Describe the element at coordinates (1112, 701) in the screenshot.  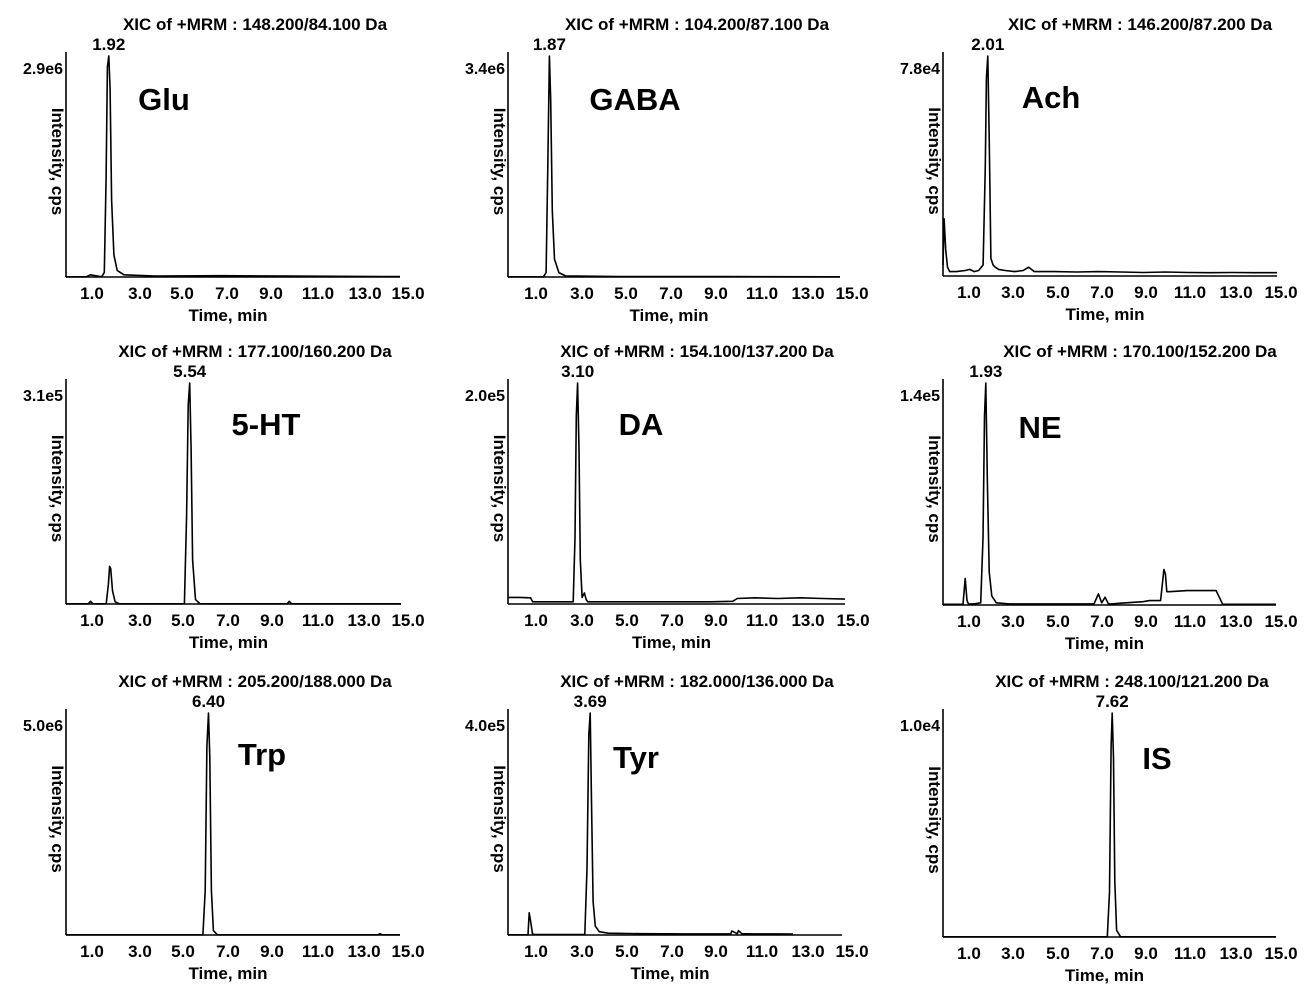
I see `peak-rt-label: 7.62` at that location.